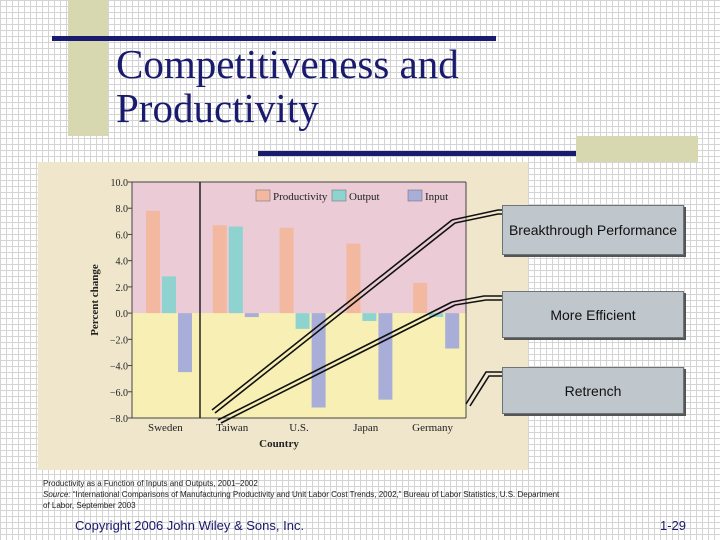 Image resolution: width=720 pixels, height=540 pixels. I want to click on x-category-label: U.S., so click(299, 428).